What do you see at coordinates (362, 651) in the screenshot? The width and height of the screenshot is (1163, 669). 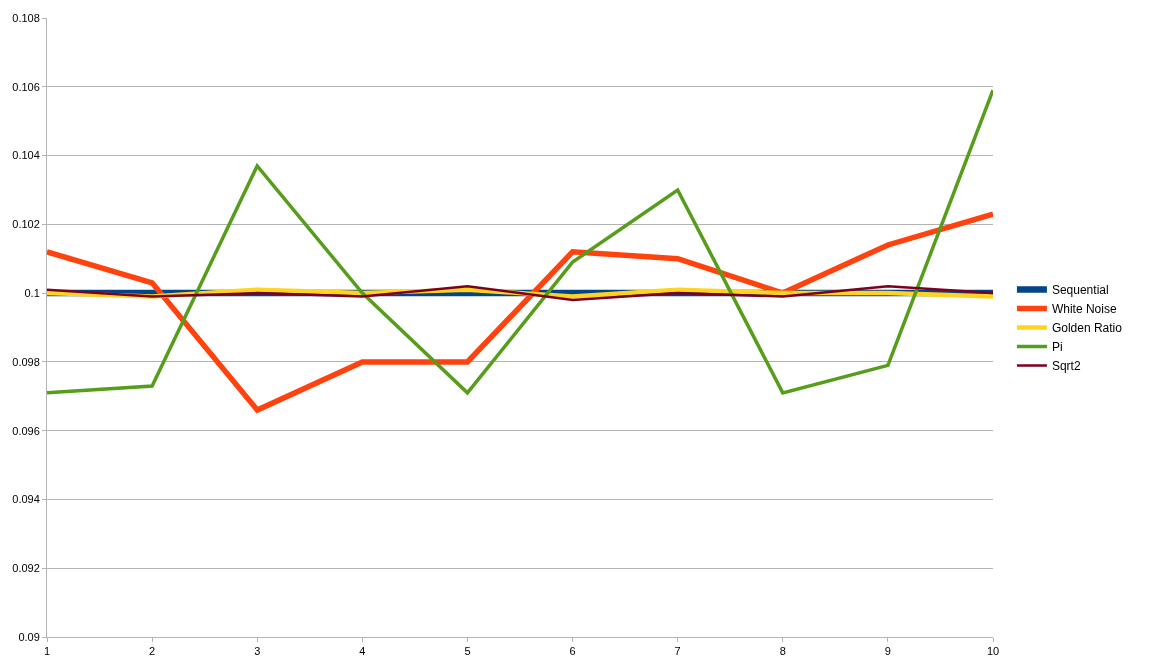 I see `x-tick-label: 4` at bounding box center [362, 651].